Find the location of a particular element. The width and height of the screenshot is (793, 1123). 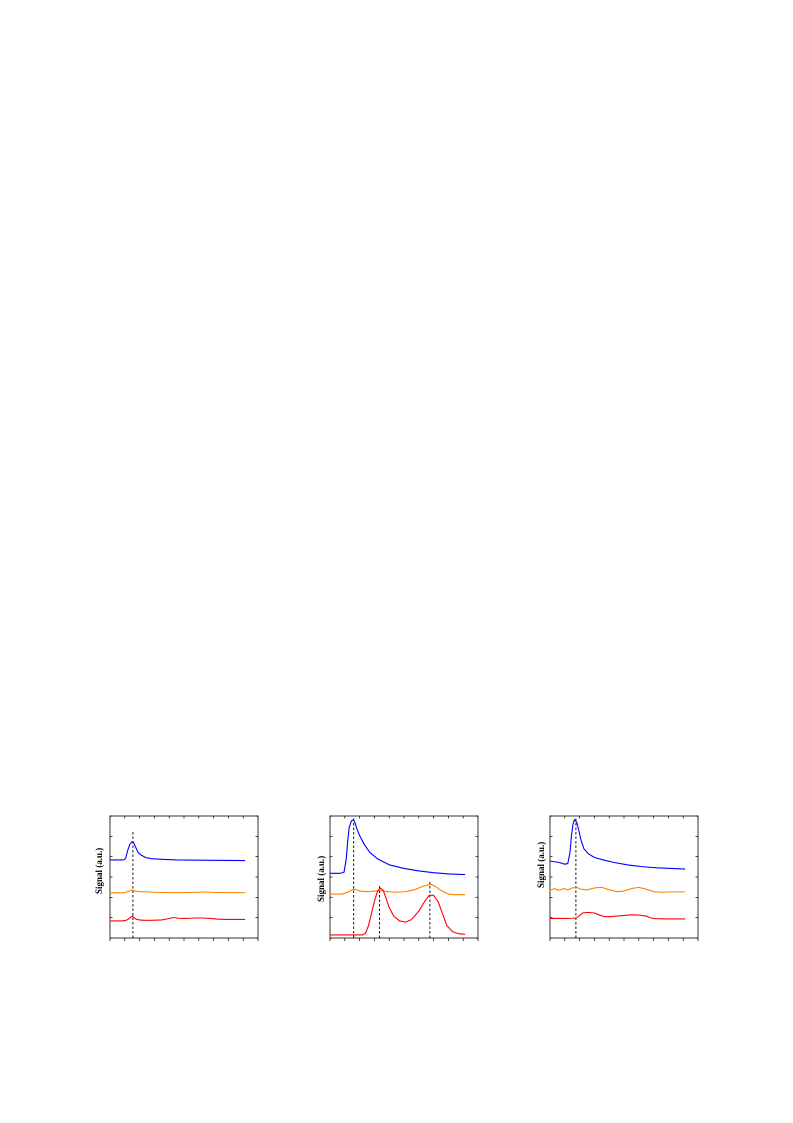

chart-panel-left: Signal (a.u.) is located at coordinates (178, 876).